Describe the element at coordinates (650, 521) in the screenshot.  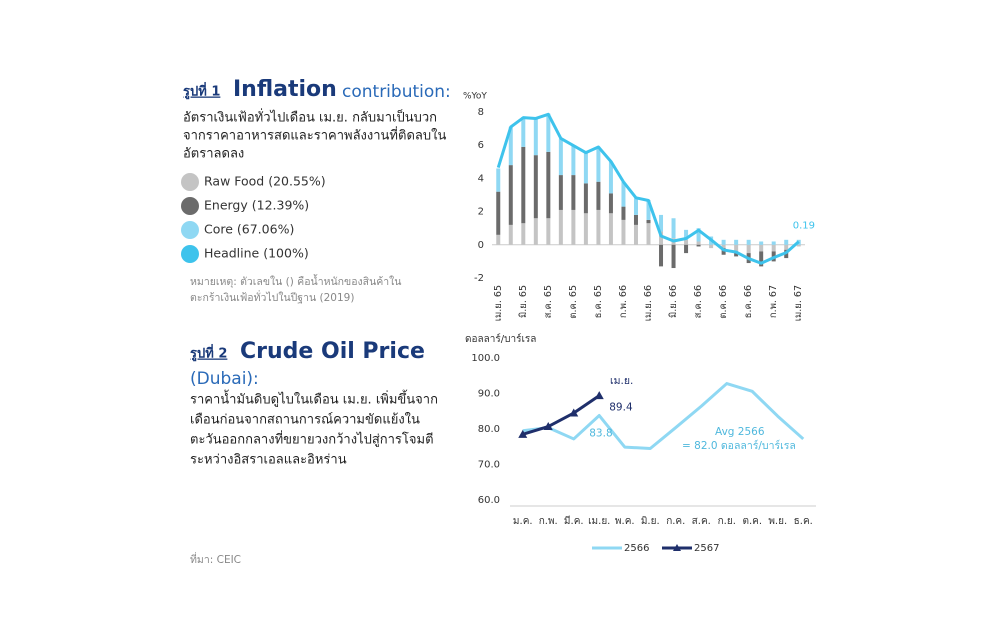
I see `x-tick-label: มิ.ย.` at that location.